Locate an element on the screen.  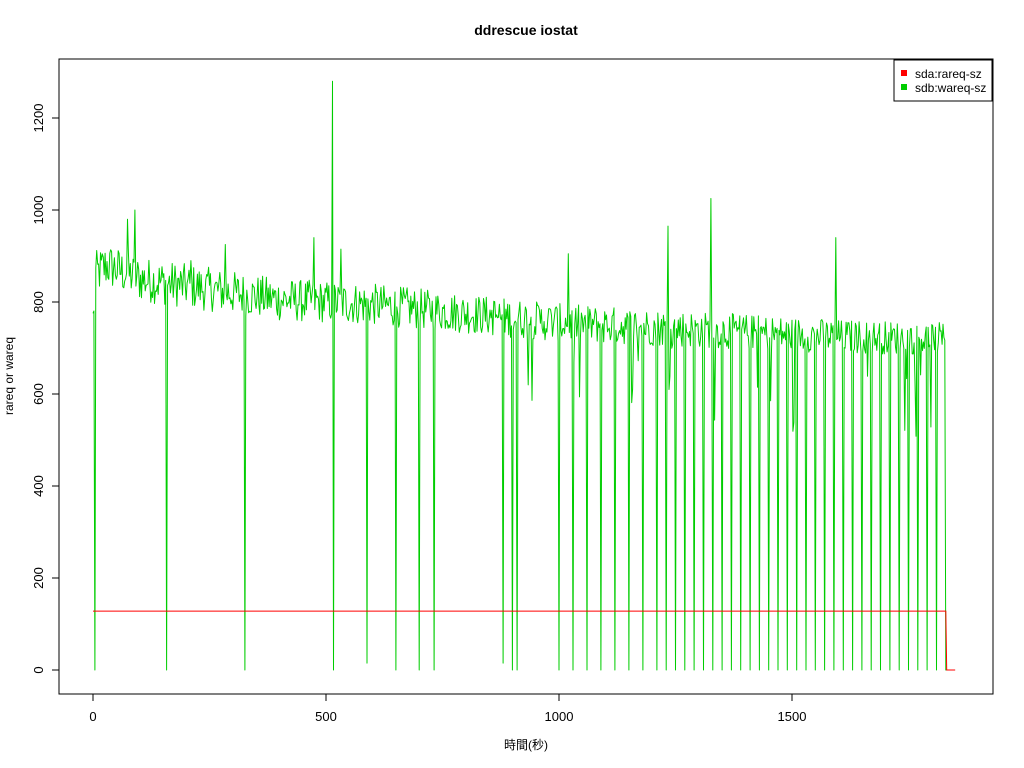
y-tick-label: 1000 is located at coordinates (38, 210).